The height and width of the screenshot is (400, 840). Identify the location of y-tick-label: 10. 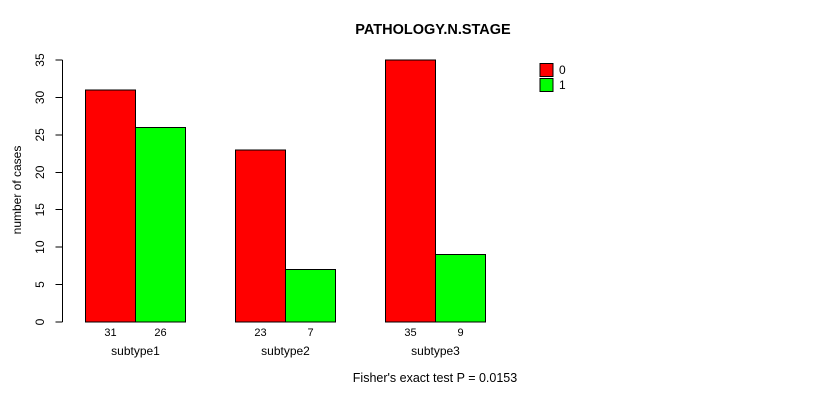
(40, 247).